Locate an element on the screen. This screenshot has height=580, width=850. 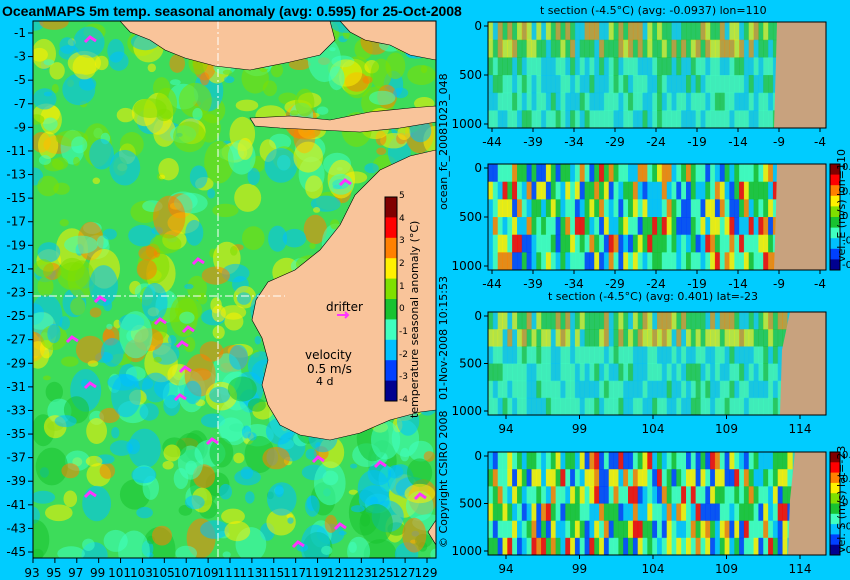
map-colorbar is located at coordinates (391, 299).